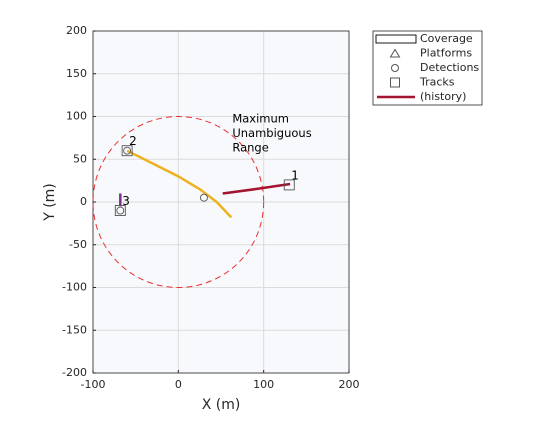 The height and width of the screenshot is (424, 560). I want to click on legend-detection, so click(395, 68).